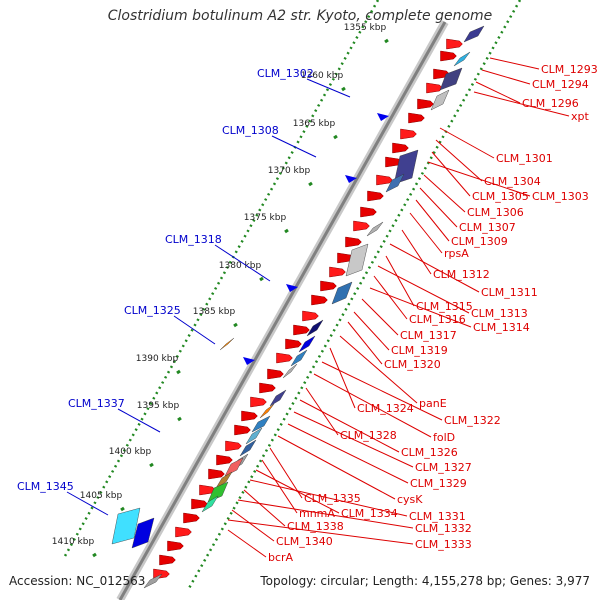  I want to click on reverse-gene-label: CLM_1332, so click(354, 517).